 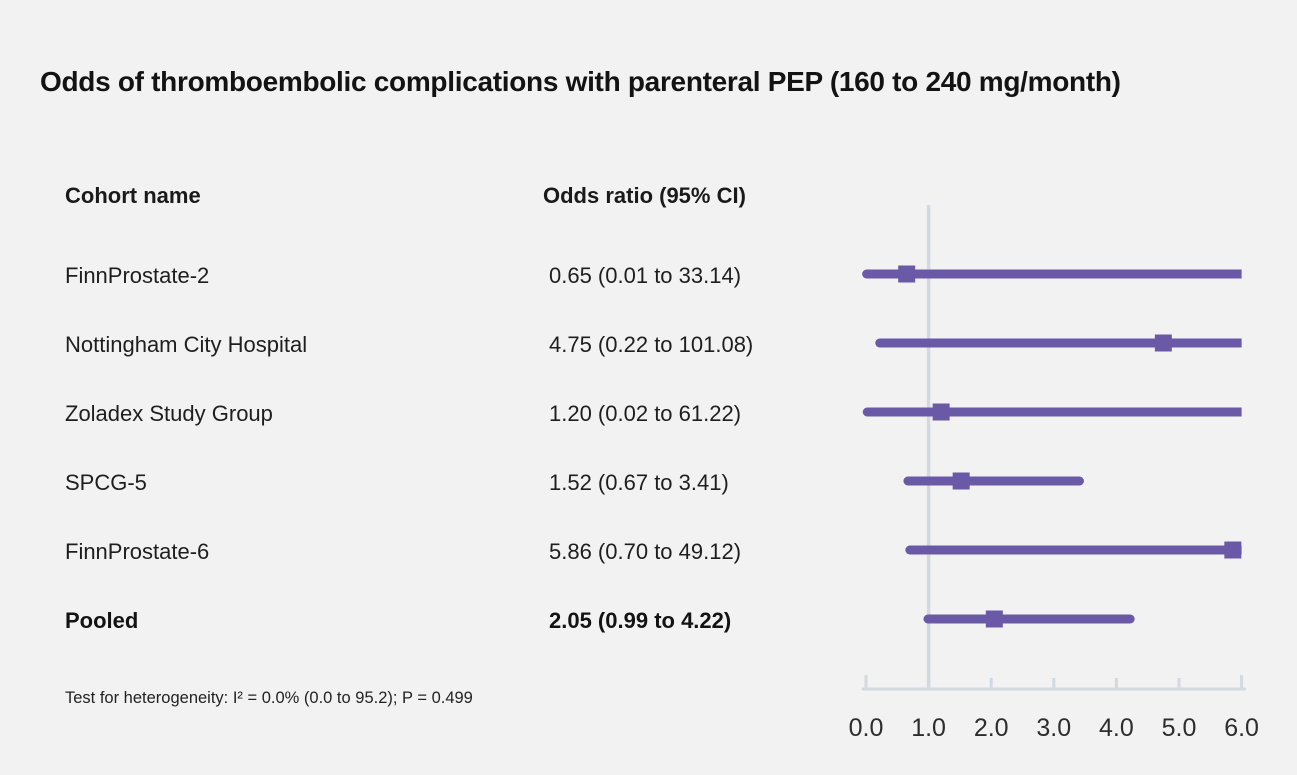 I want to click on x-axis-tick-label: 6.0, so click(x=1241, y=728).